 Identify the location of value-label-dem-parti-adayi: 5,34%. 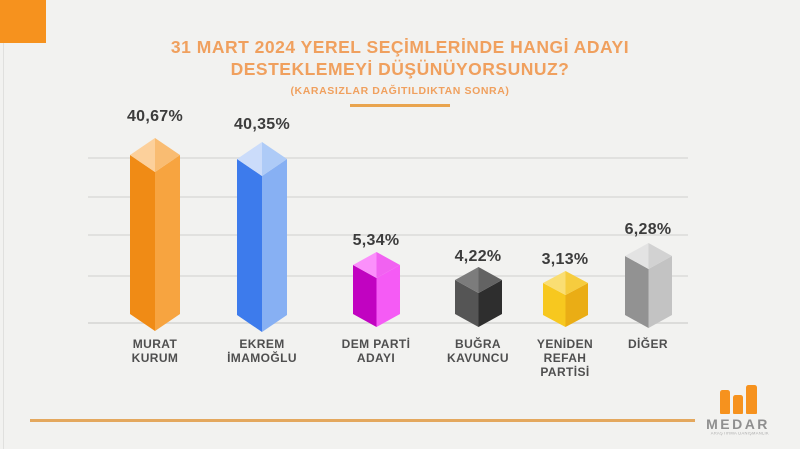
(376, 240).